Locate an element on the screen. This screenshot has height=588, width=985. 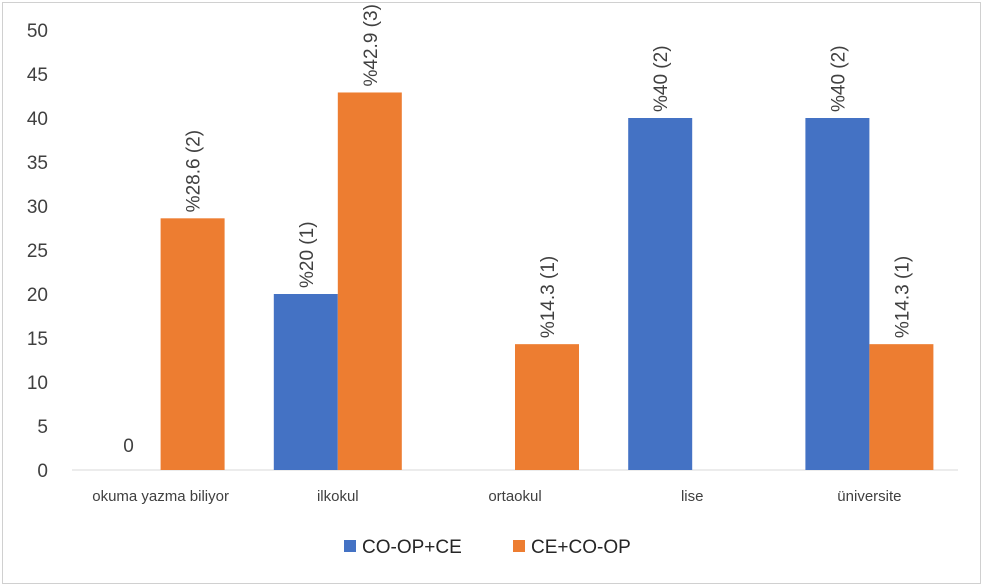
y-tick-label: 0 is located at coordinates (42, 471).